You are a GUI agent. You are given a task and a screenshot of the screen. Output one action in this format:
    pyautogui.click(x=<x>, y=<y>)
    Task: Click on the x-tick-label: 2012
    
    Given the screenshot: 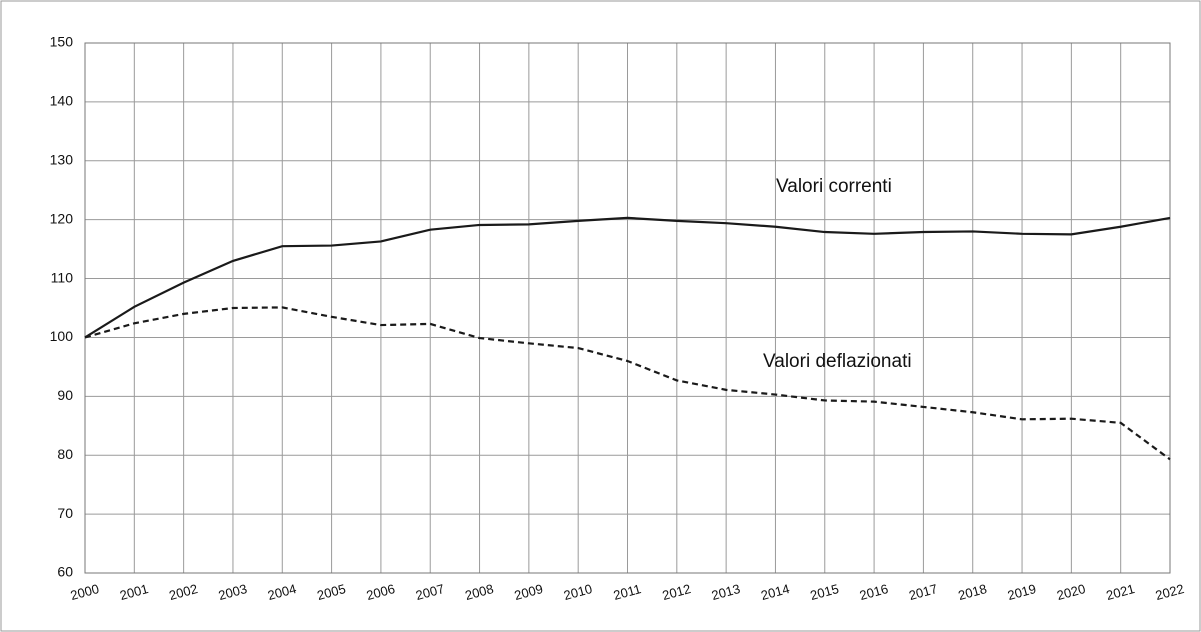 What is the action you would take?
    pyautogui.click(x=677, y=592)
    